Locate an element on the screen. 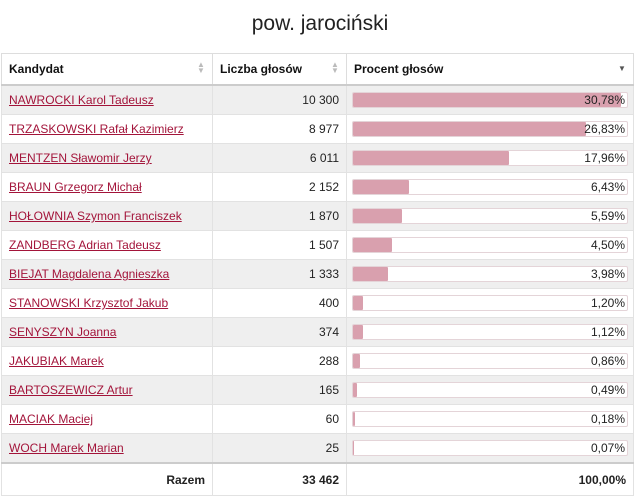  percent-label: 3,98% is located at coordinates (607, 274).